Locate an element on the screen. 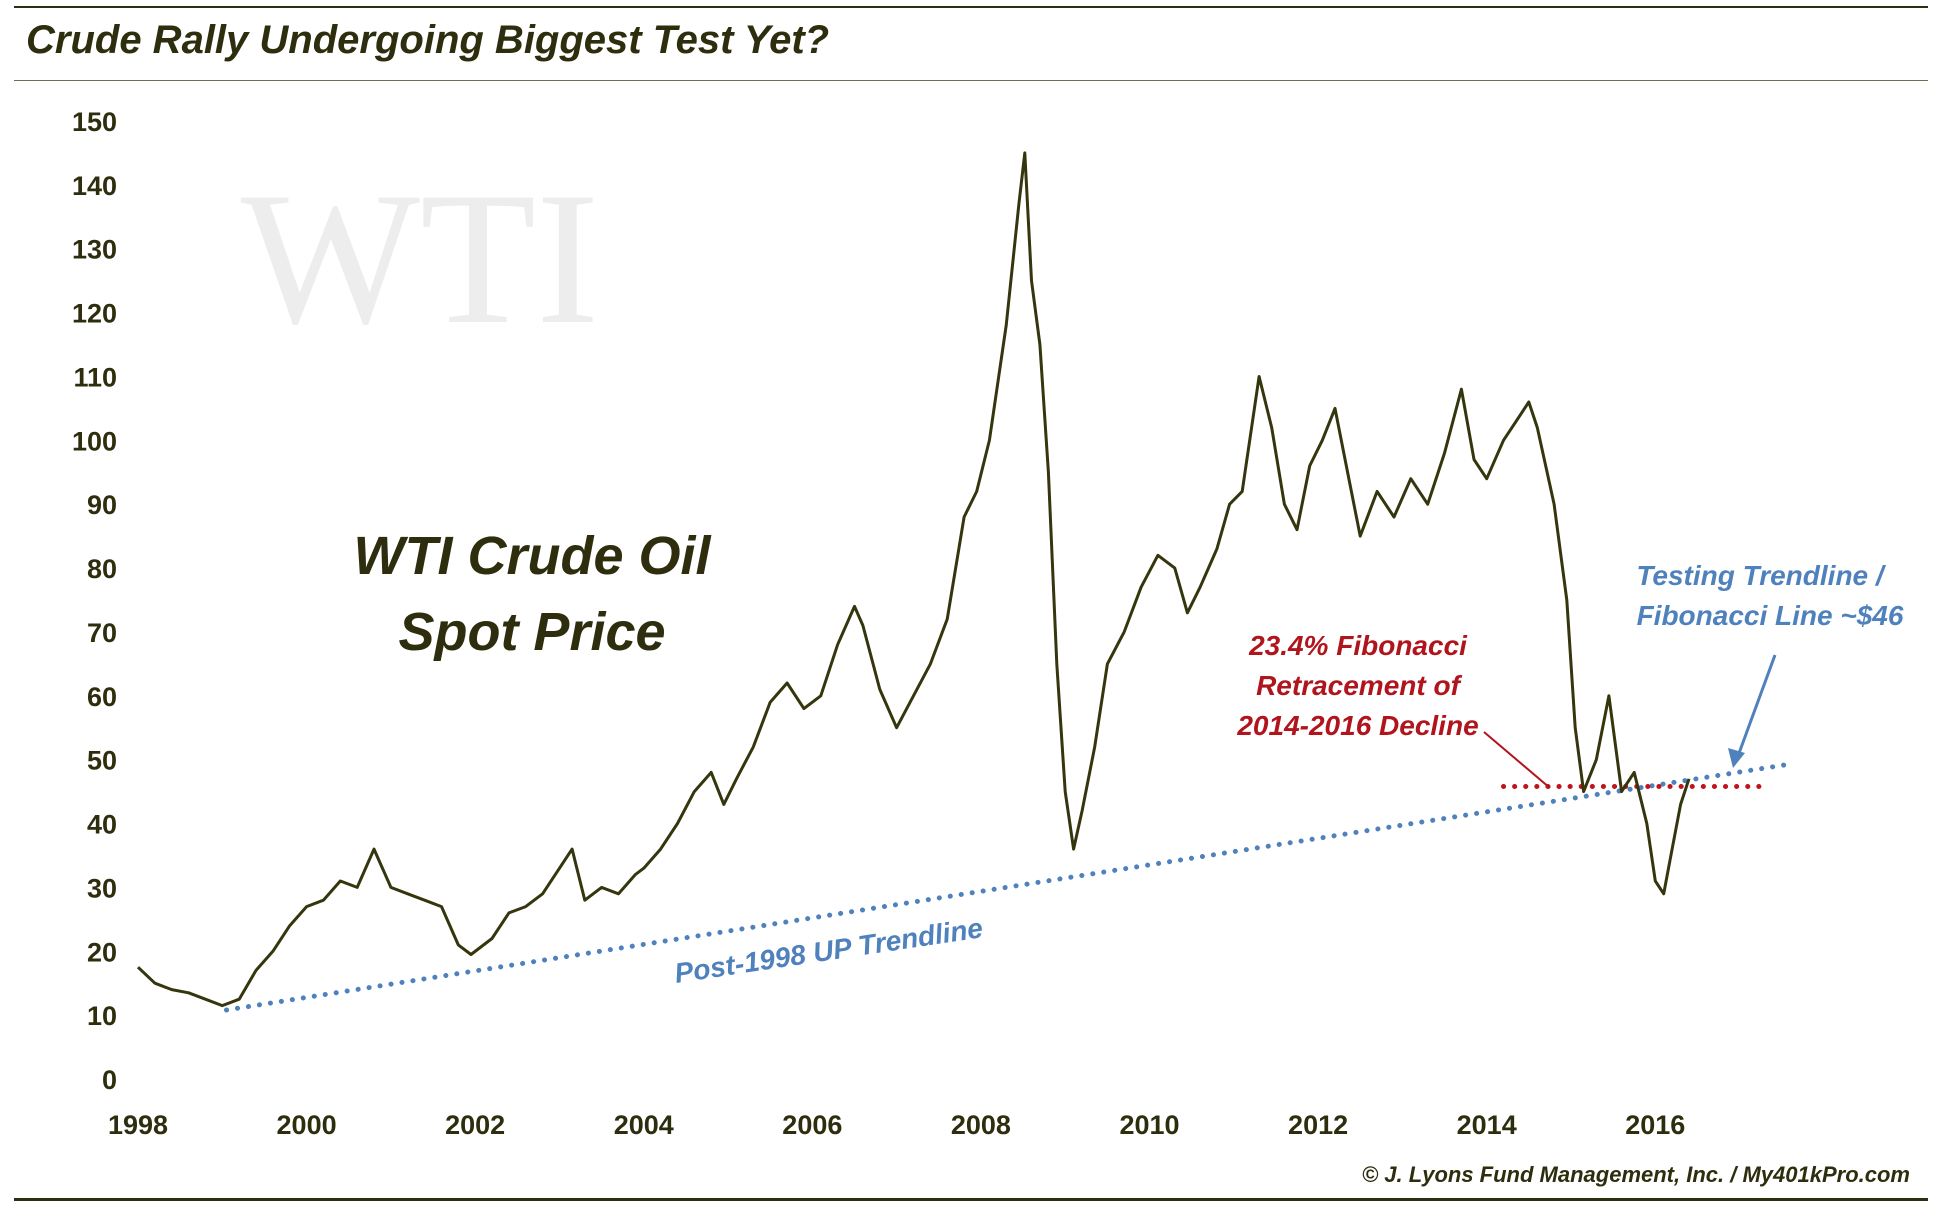  y-tick-label: 100 is located at coordinates (94, 441).